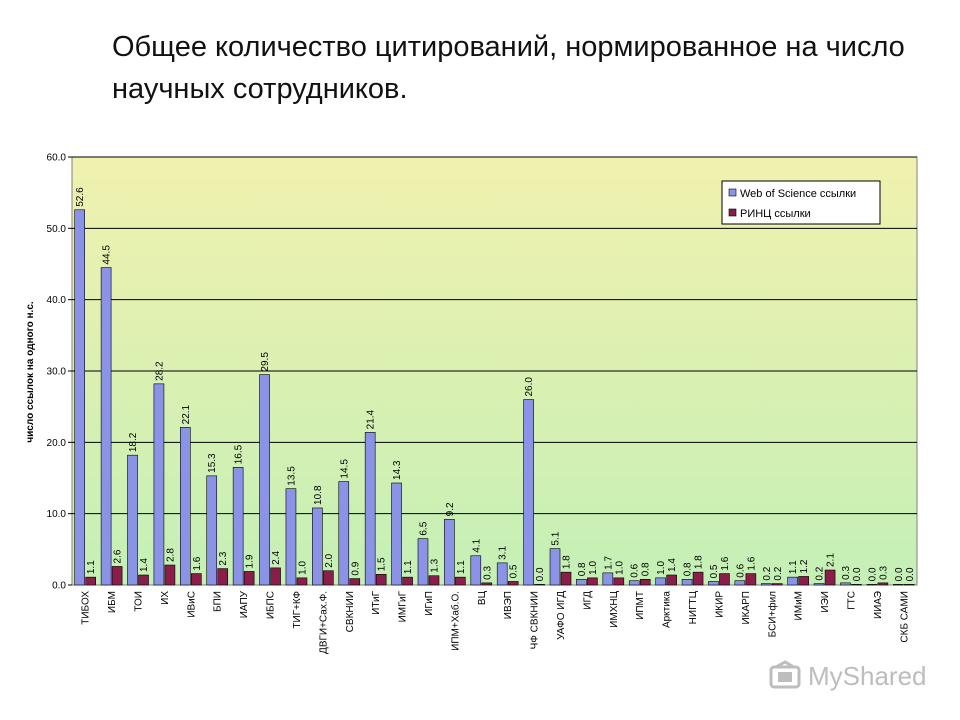 The height and width of the screenshot is (720, 960). What do you see at coordinates (476, 545) in the screenshot?
I see `bar-label-wos: 4.1` at bounding box center [476, 545].